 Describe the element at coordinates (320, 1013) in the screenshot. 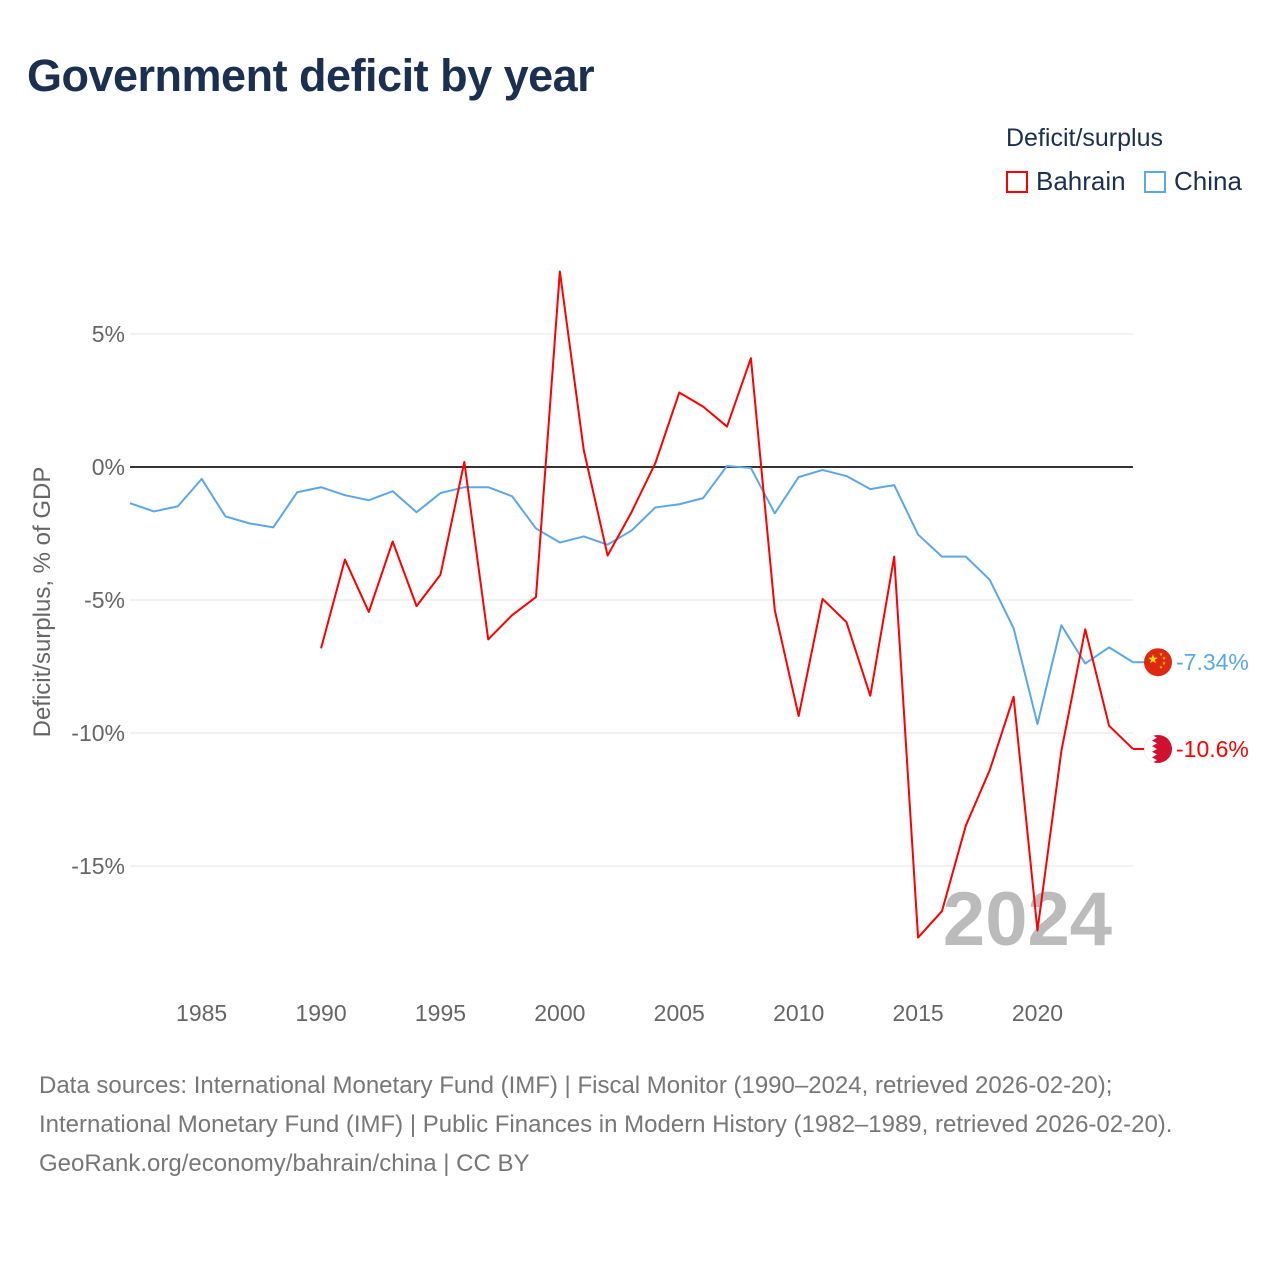

I see `x-tick-label: 1990` at that location.